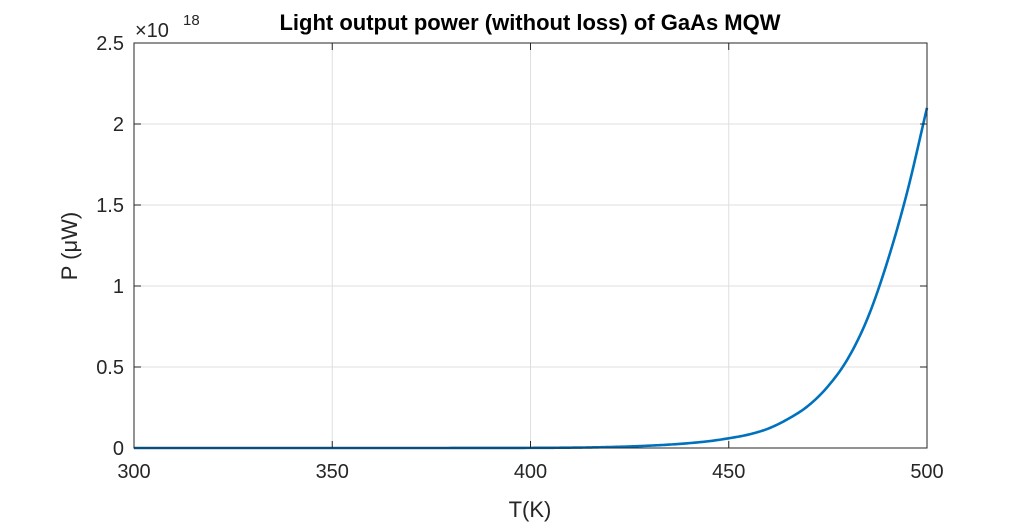 This screenshot has height=525, width=1024. What do you see at coordinates (118, 125) in the screenshot?
I see `y-tick-label: 2` at bounding box center [118, 125].